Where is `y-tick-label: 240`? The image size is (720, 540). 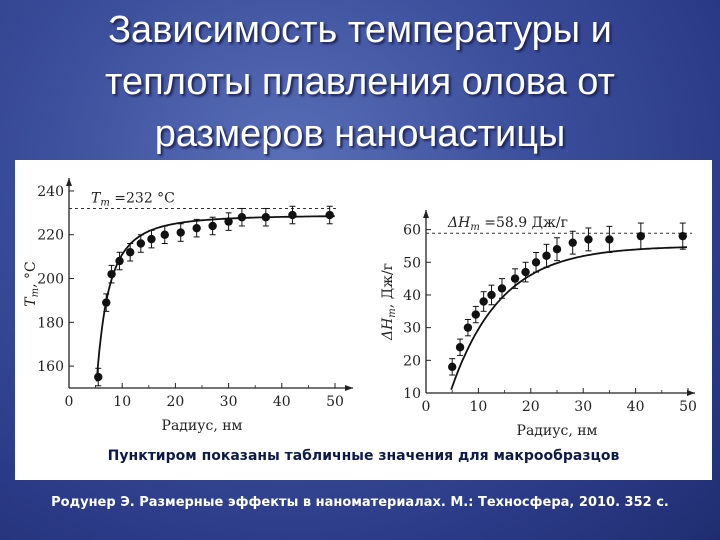
y-tick-label: 240 is located at coordinates (50, 192).